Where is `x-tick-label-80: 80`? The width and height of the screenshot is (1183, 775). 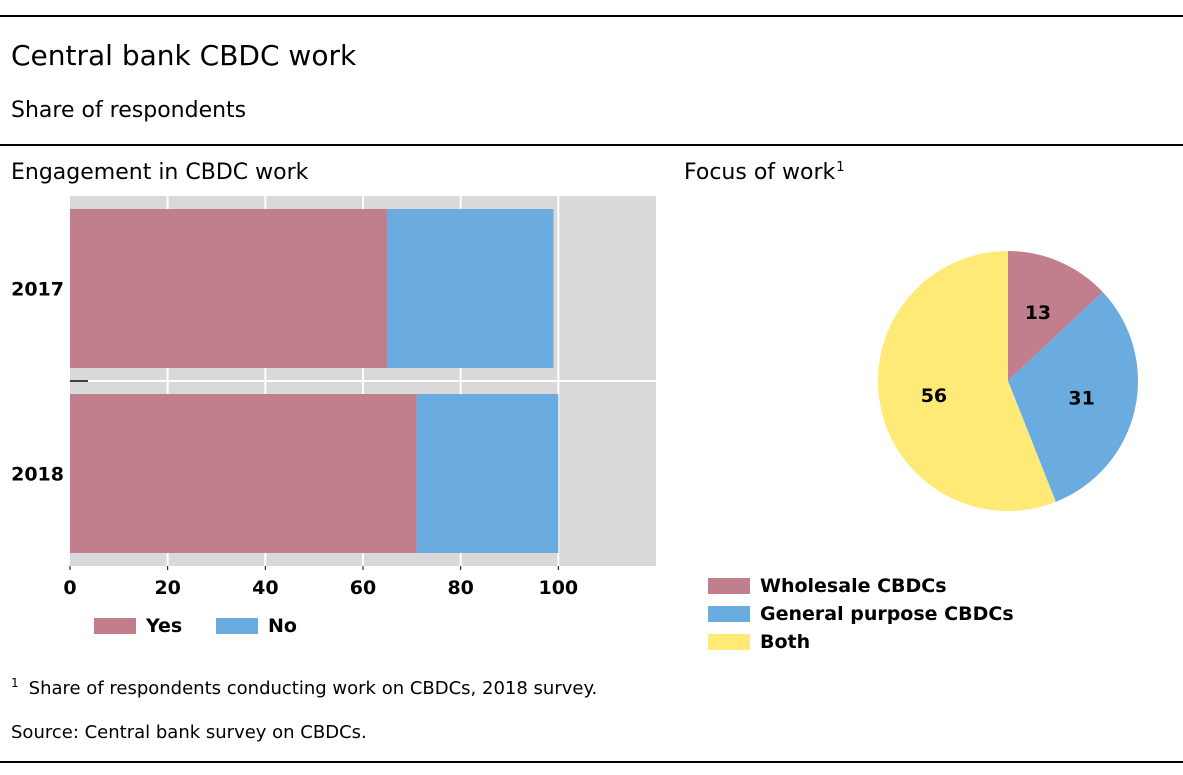
x-tick-label-80: 80 is located at coordinates (460, 588).